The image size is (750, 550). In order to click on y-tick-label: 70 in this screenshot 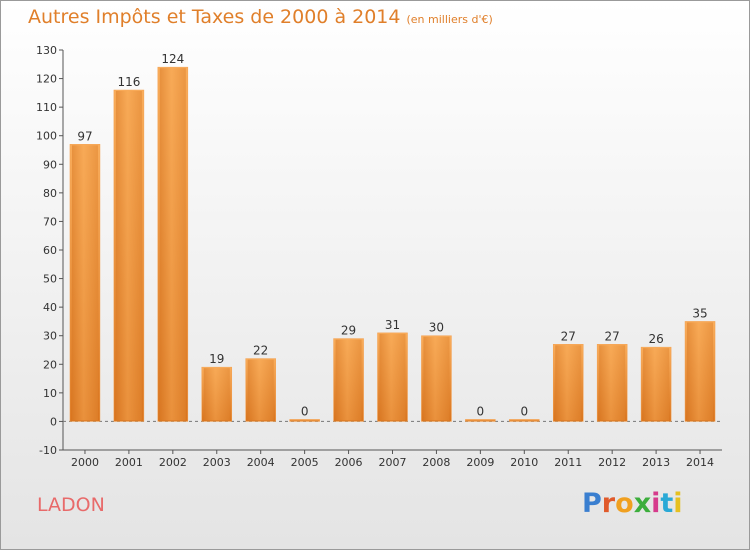, I will do `click(50, 221)`.